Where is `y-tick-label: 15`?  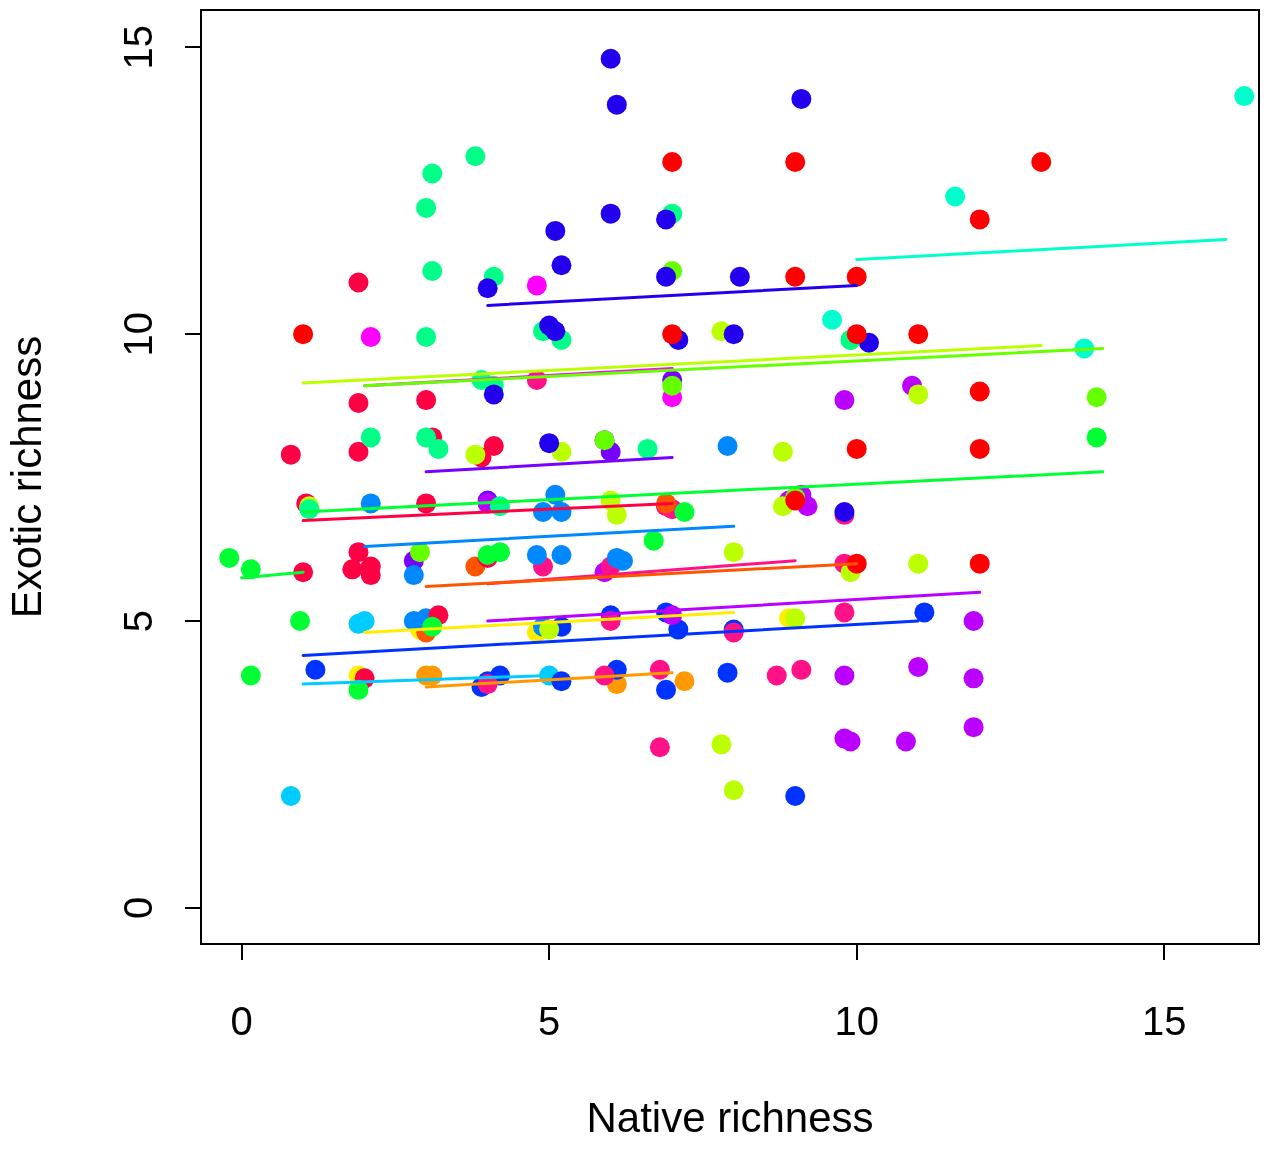
y-tick-label: 15 is located at coordinates (138, 47).